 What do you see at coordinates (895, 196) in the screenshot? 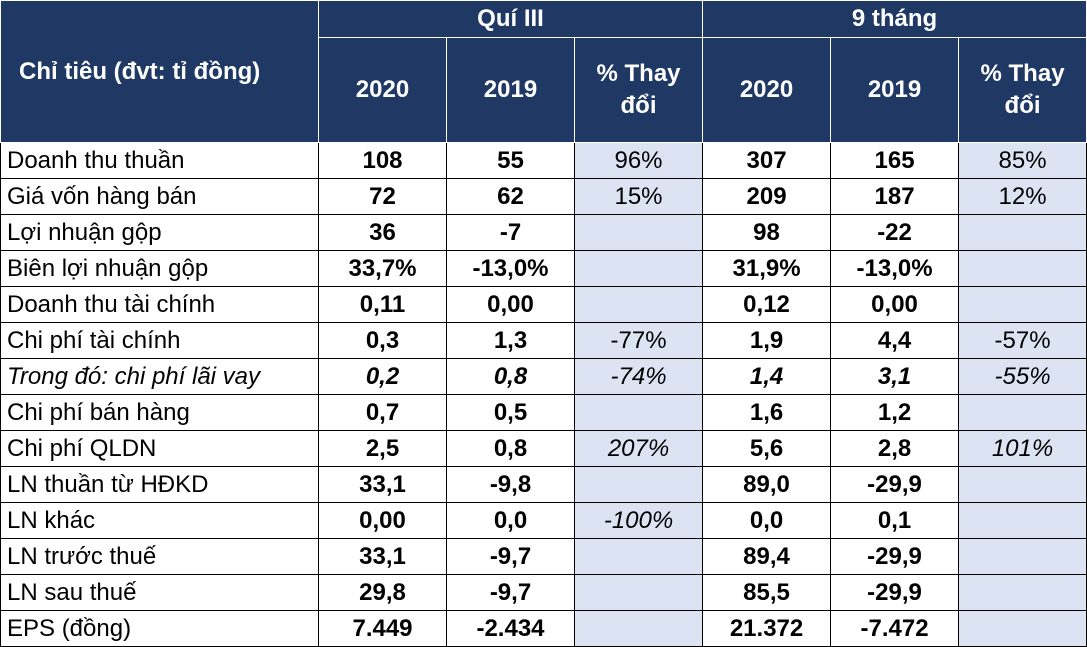
I see `m9-2019-value: 187` at bounding box center [895, 196].